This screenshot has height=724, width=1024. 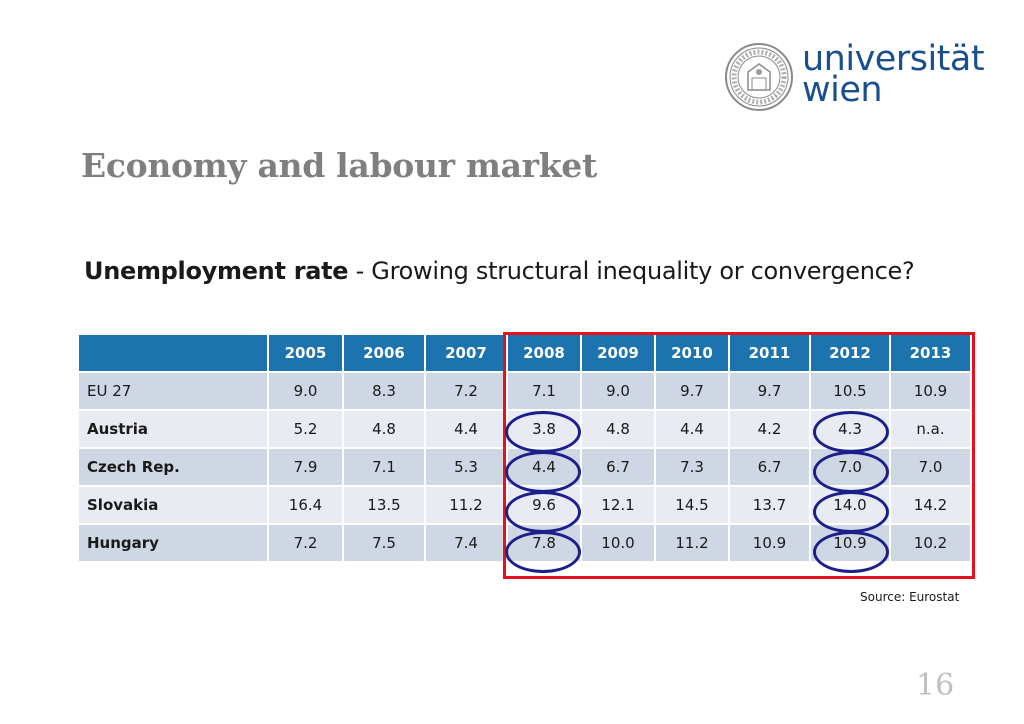 I want to click on value-cell: 8.3, so click(x=384, y=391).